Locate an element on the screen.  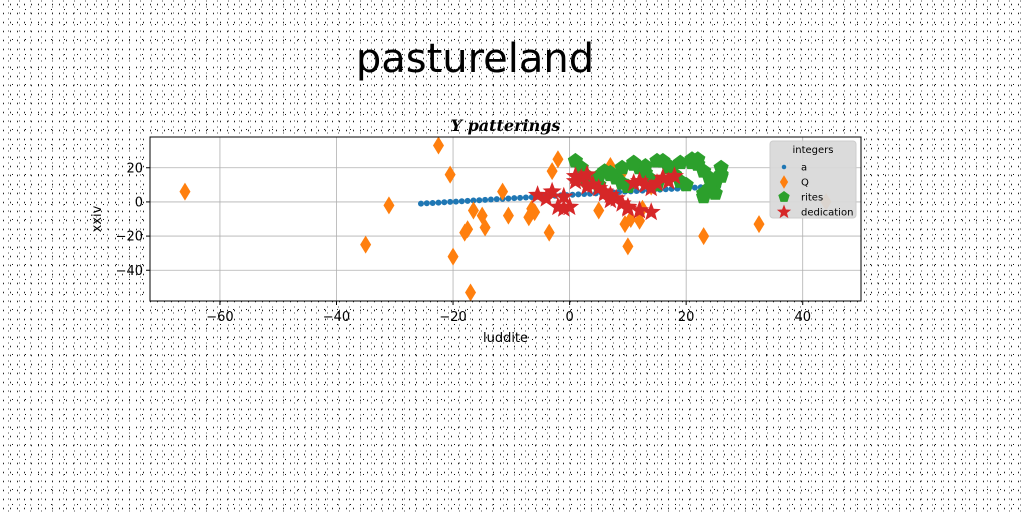
x-tick-label: −20 is located at coordinates (452, 317).